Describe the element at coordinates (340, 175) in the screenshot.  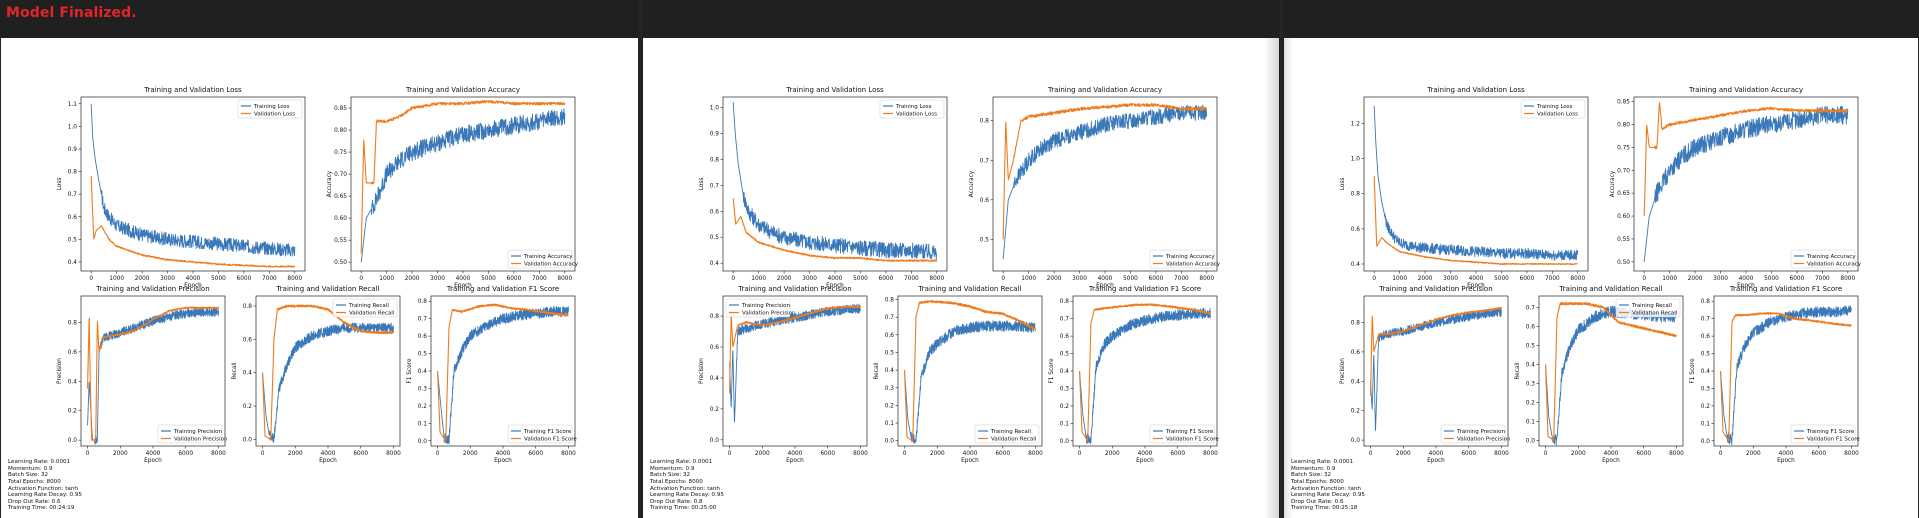
I see `y-tick-label: 0.70` at that location.